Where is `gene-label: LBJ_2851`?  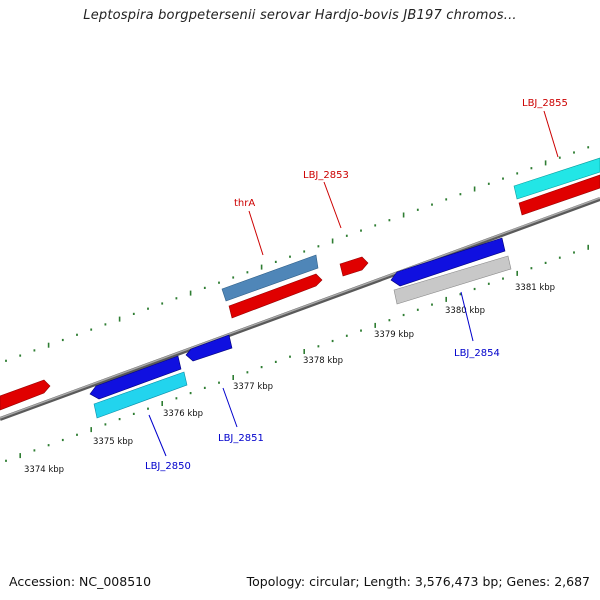
gene-label: LBJ_2851 is located at coordinates (241, 438).